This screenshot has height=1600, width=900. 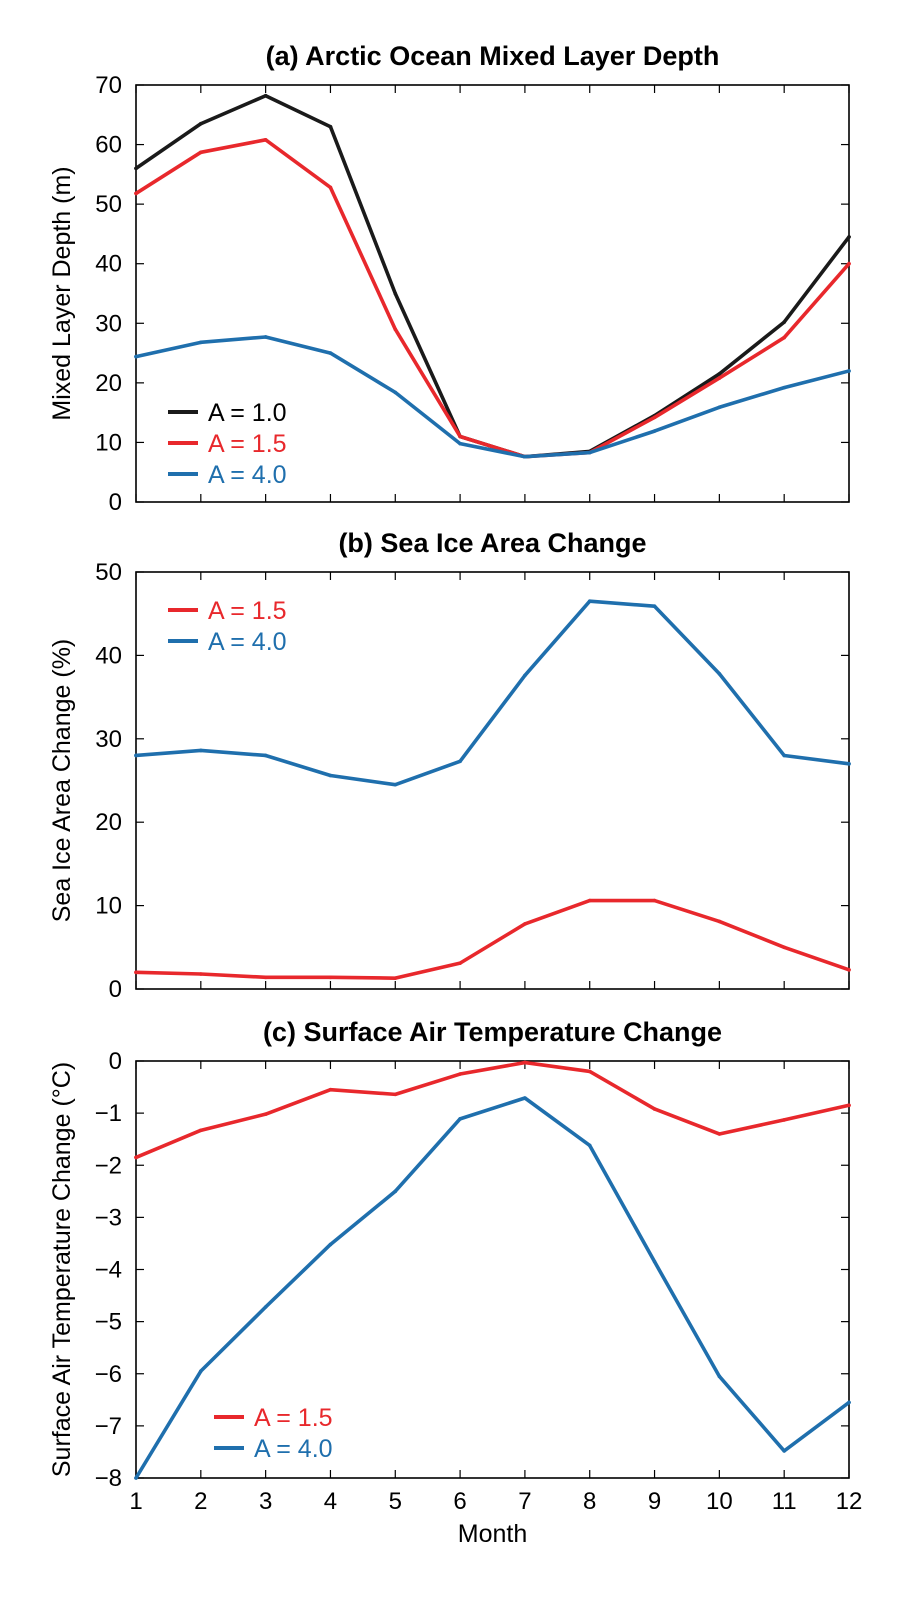 I want to click on x-tick-label: 1, so click(x=135, y=1501).